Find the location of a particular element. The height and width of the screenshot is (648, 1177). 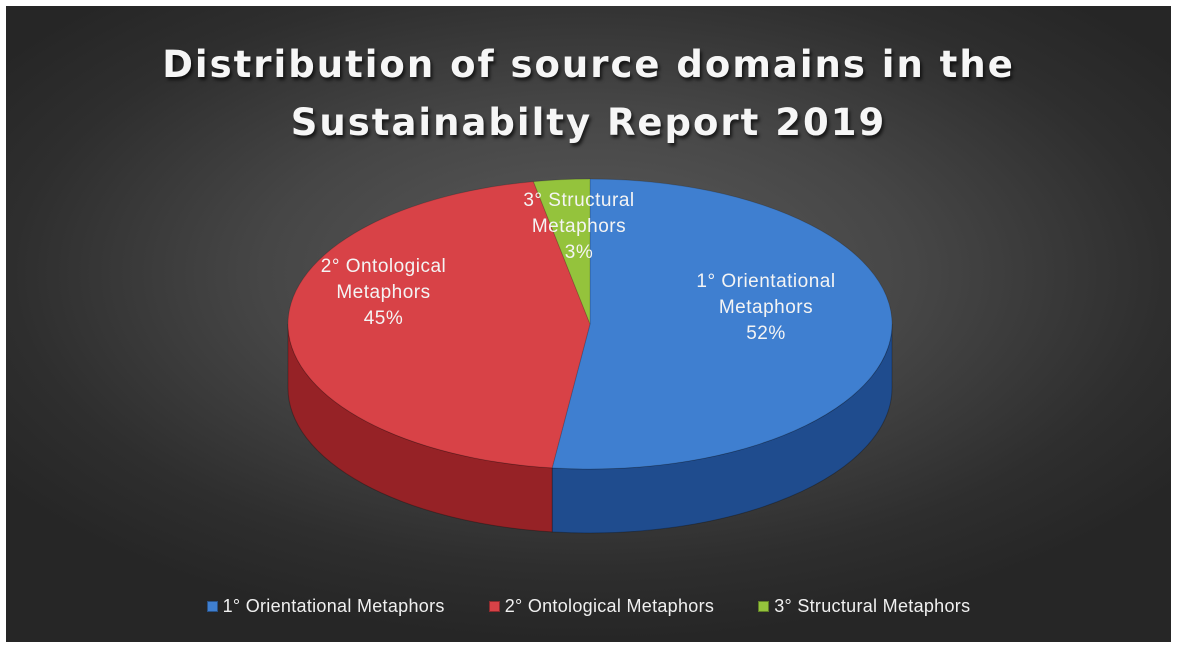

legend-swatch-structural is located at coordinates (764, 606).